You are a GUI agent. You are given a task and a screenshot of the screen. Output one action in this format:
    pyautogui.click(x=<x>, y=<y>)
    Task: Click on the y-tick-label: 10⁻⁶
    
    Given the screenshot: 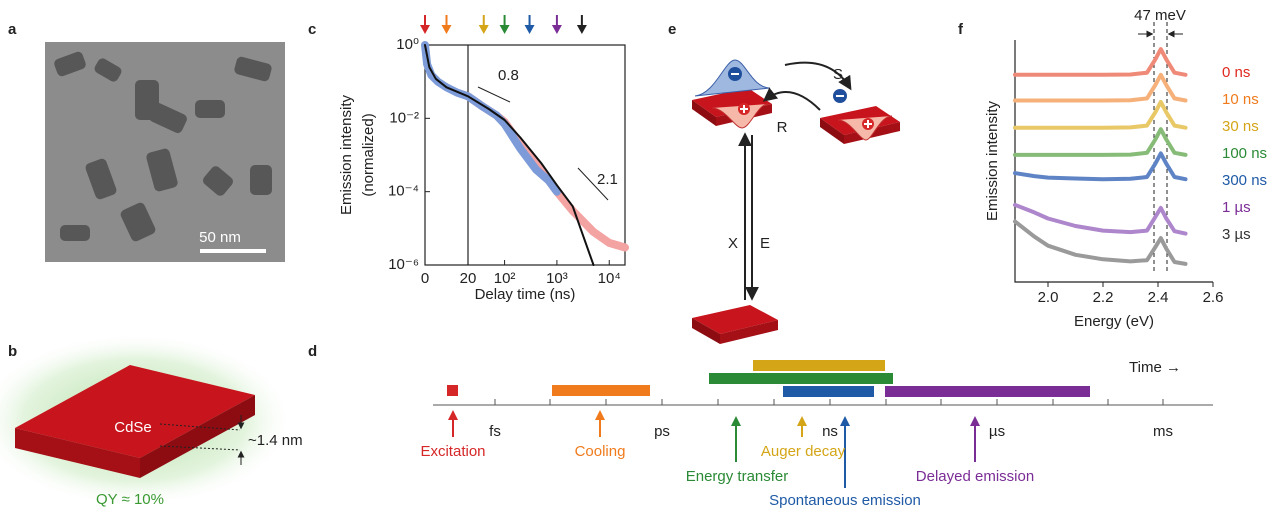 What is the action you would take?
    pyautogui.click(x=403, y=264)
    